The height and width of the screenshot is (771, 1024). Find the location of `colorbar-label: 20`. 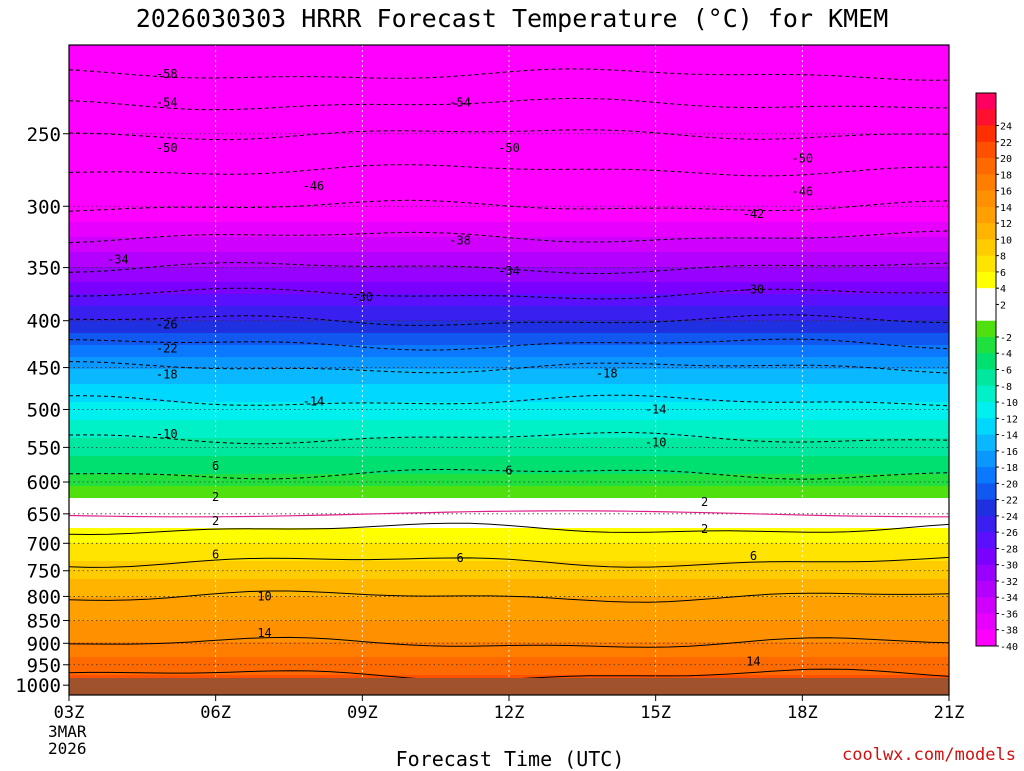

colorbar-label: 20 is located at coordinates (1006, 159).